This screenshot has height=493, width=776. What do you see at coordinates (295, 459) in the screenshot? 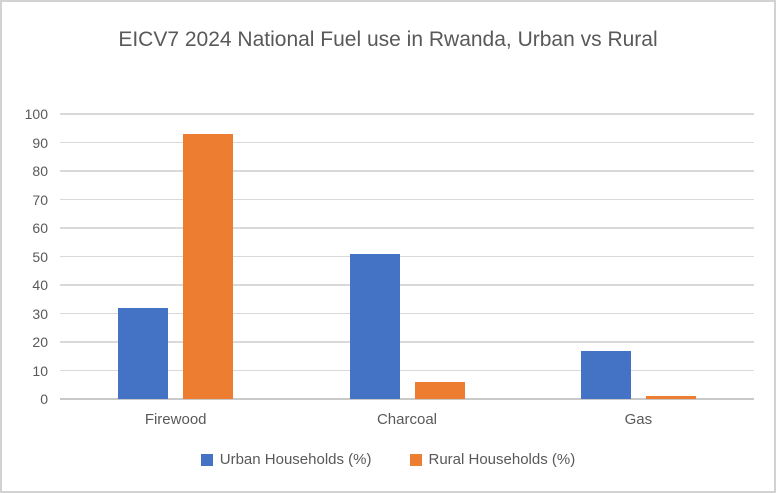
I see `legend-label-urban: Urban Households (%)` at bounding box center [295, 459].